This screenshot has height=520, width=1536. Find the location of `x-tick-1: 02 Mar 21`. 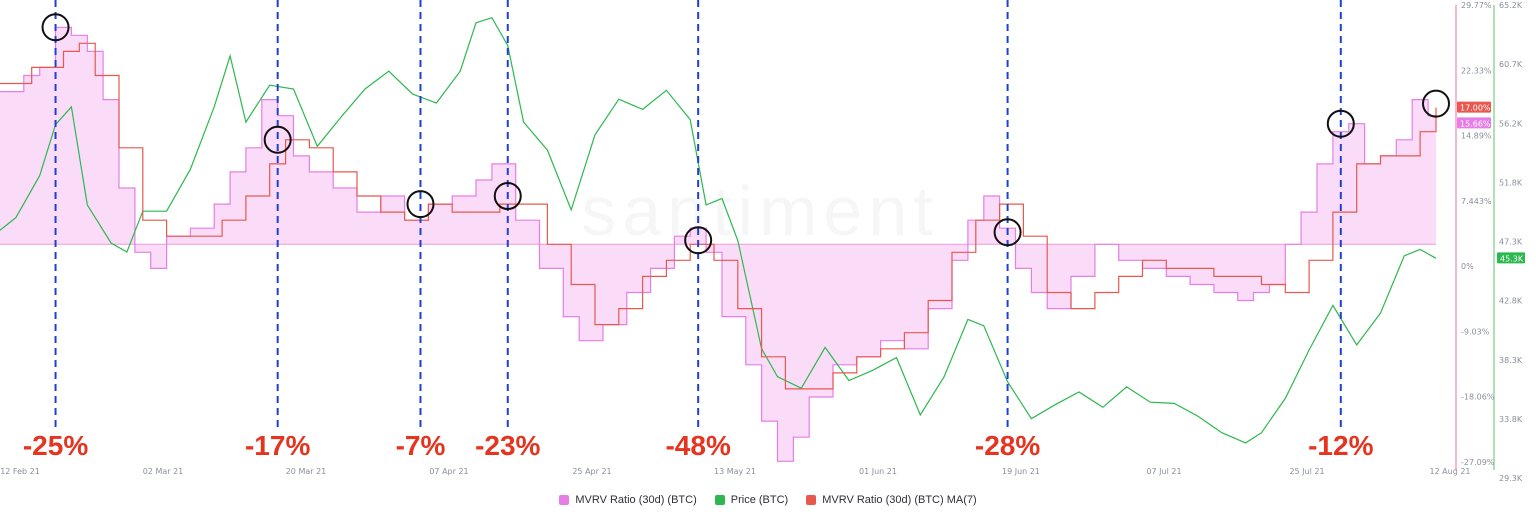

x-tick-1: 02 Mar 21 is located at coordinates (163, 471).